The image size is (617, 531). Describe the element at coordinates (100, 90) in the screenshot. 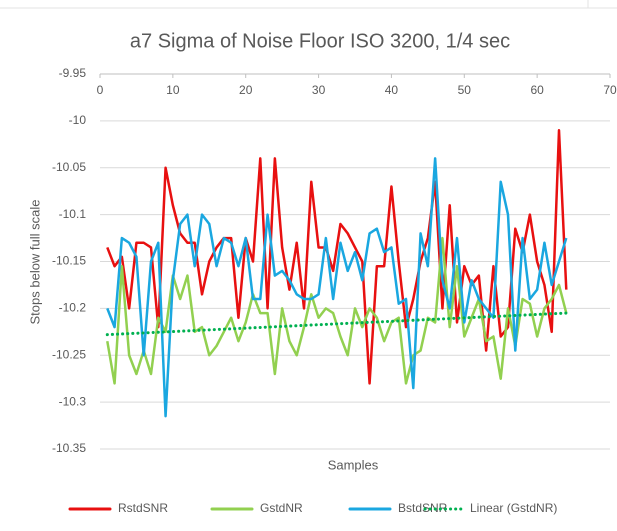

I see `x-tick-label: 0` at that location.